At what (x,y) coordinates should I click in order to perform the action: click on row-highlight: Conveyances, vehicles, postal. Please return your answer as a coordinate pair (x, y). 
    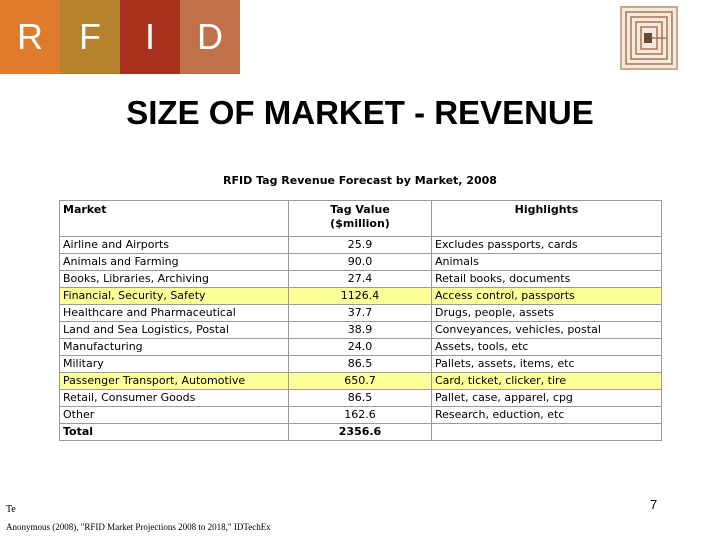
    Looking at the image, I should click on (546, 330).